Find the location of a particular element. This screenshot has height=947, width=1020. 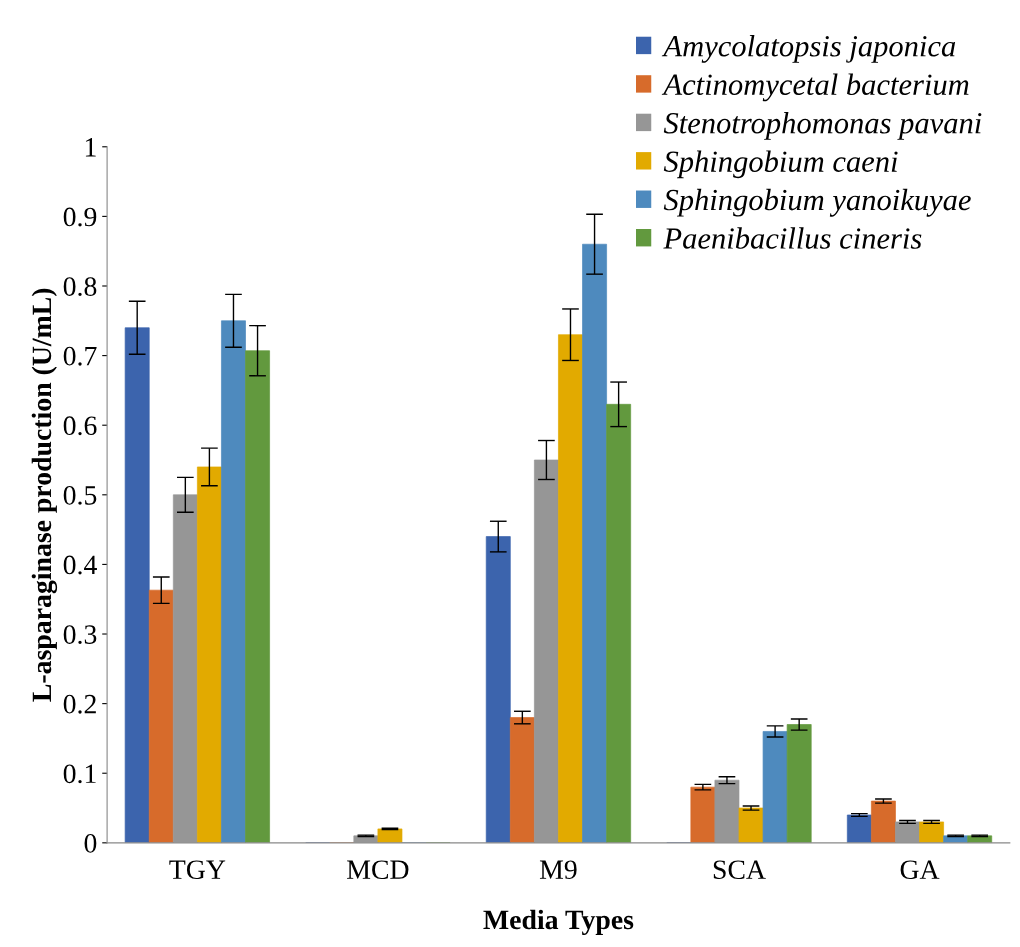

y-tick-label: 0.1 is located at coordinates (79, 774).